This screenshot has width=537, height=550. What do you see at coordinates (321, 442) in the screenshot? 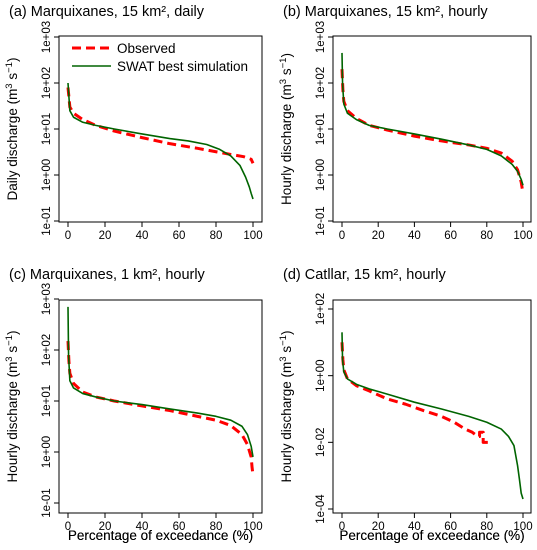
I see `y-tick-label: 1e-02` at bounding box center [321, 442].